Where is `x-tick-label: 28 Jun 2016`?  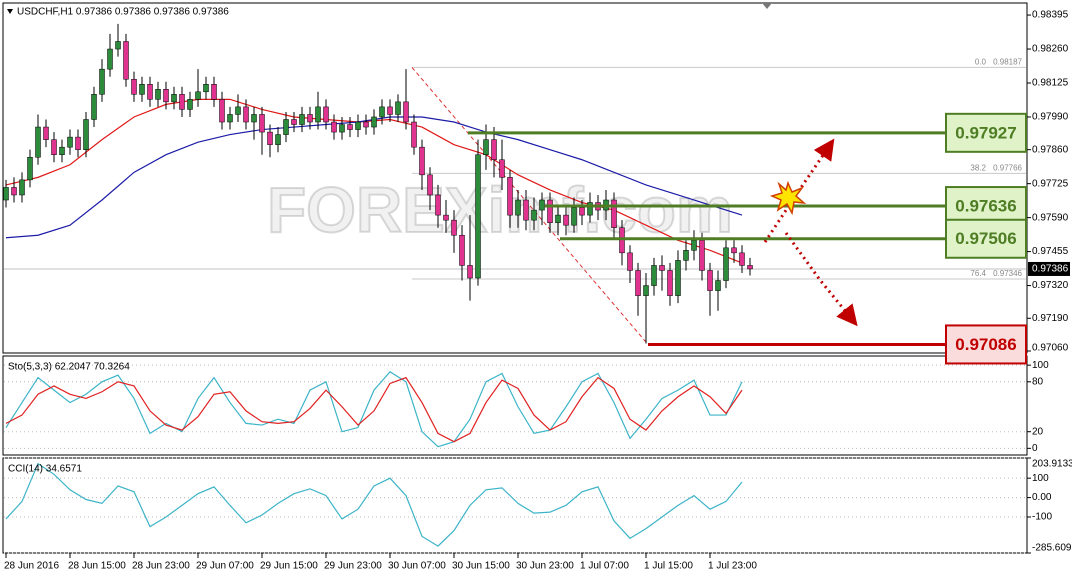 x-tick-label: 28 Jun 2016 is located at coordinates (31, 566).